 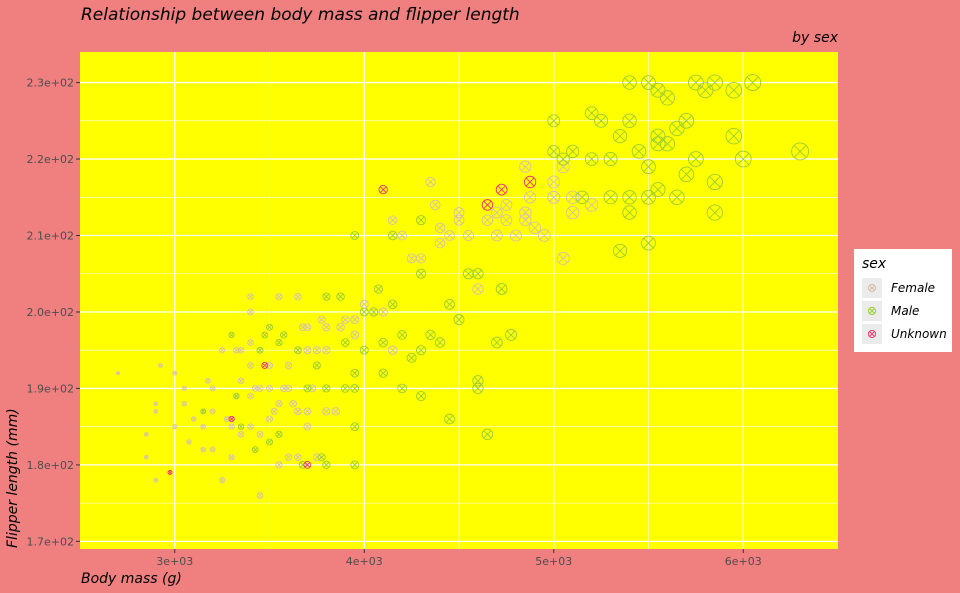 I want to click on chart-subtitle: by sex, so click(x=815, y=38).